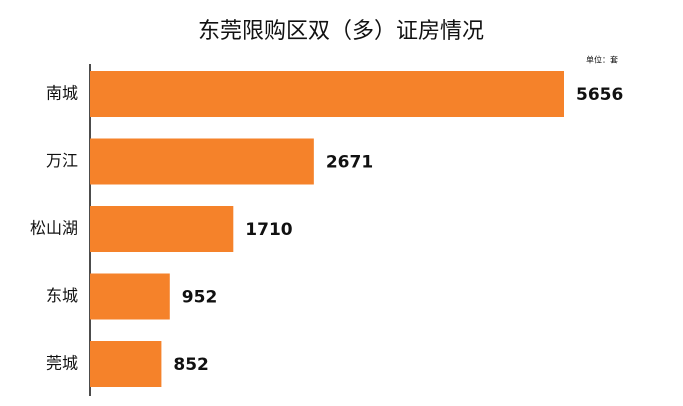 Image resolution: width=683 pixels, height=406 pixels. I want to click on value-label: 1710, so click(268, 230).